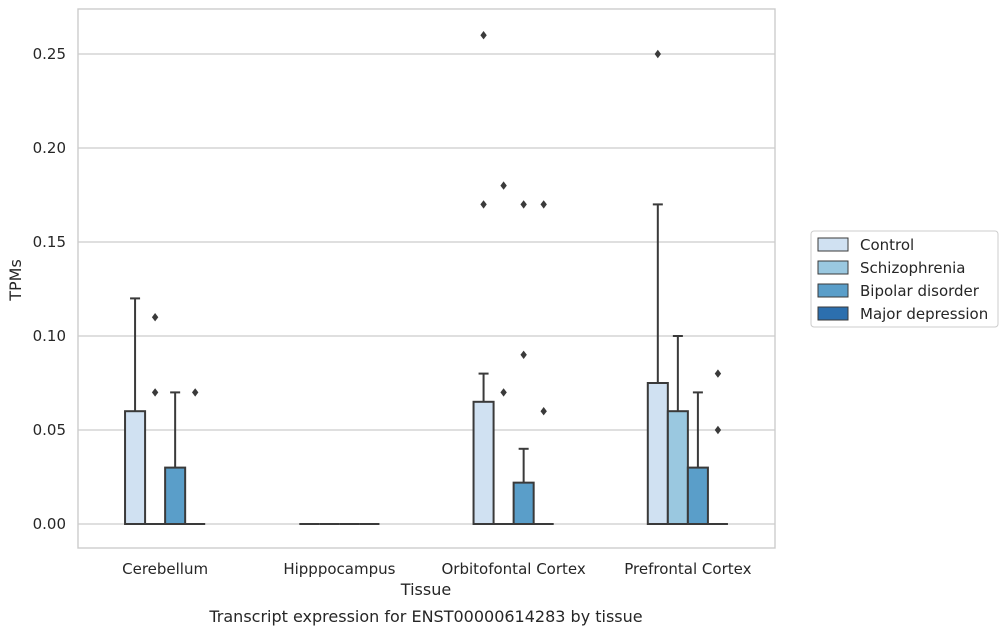 The width and height of the screenshot is (1007, 634). Describe the element at coordinates (49, 242) in the screenshot. I see `y-tick-label: 0.15` at that location.